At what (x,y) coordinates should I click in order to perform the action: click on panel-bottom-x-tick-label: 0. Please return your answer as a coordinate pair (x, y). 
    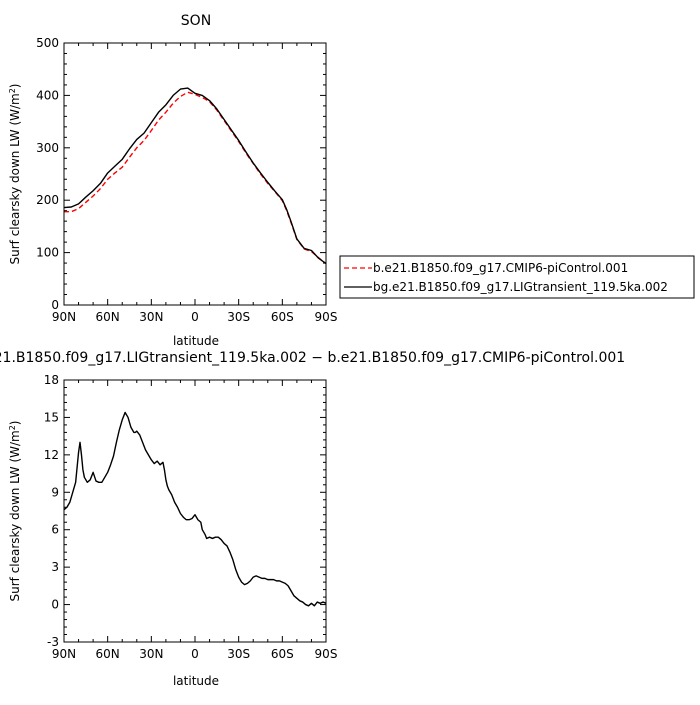
    Looking at the image, I should click on (195, 654).